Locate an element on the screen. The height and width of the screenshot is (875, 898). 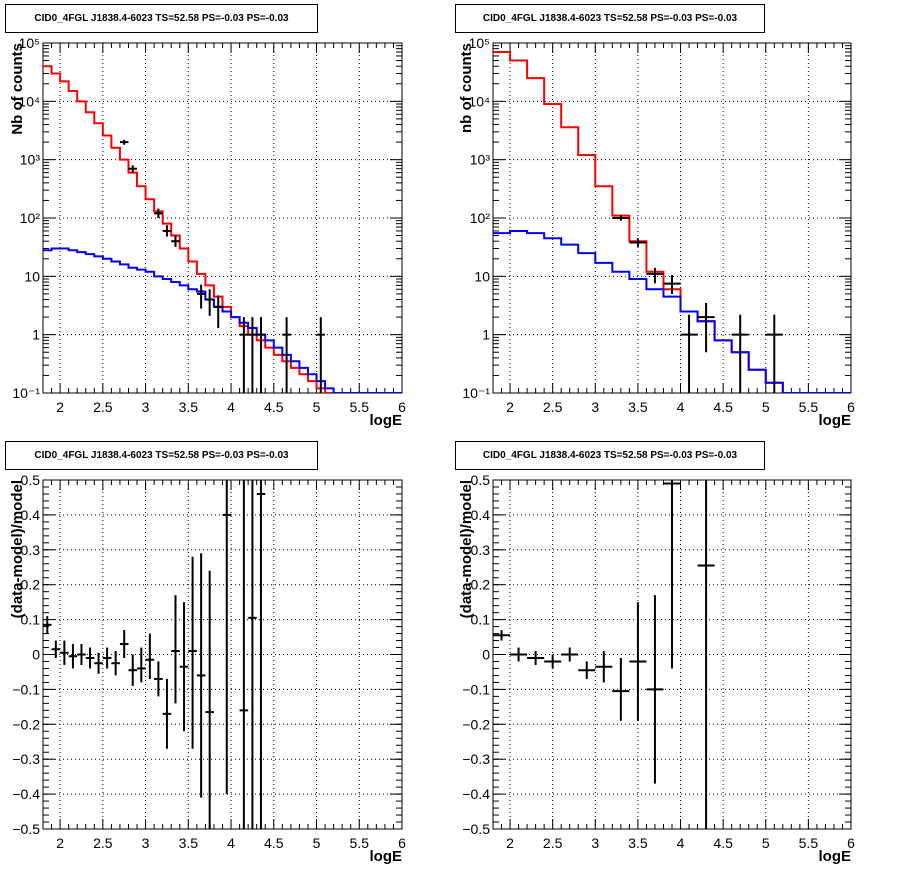
x-tick-label: 4.5 is located at coordinates (274, 843).